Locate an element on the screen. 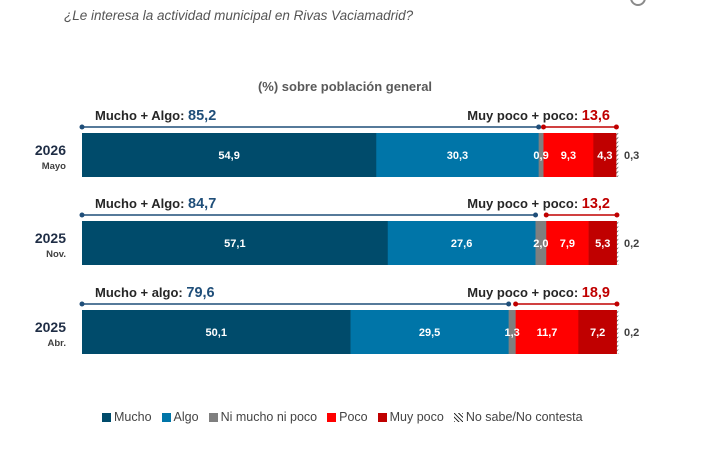 Image resolution: width=703 pixels, height=458 pixels. data-label: 27,6 is located at coordinates (461, 244).